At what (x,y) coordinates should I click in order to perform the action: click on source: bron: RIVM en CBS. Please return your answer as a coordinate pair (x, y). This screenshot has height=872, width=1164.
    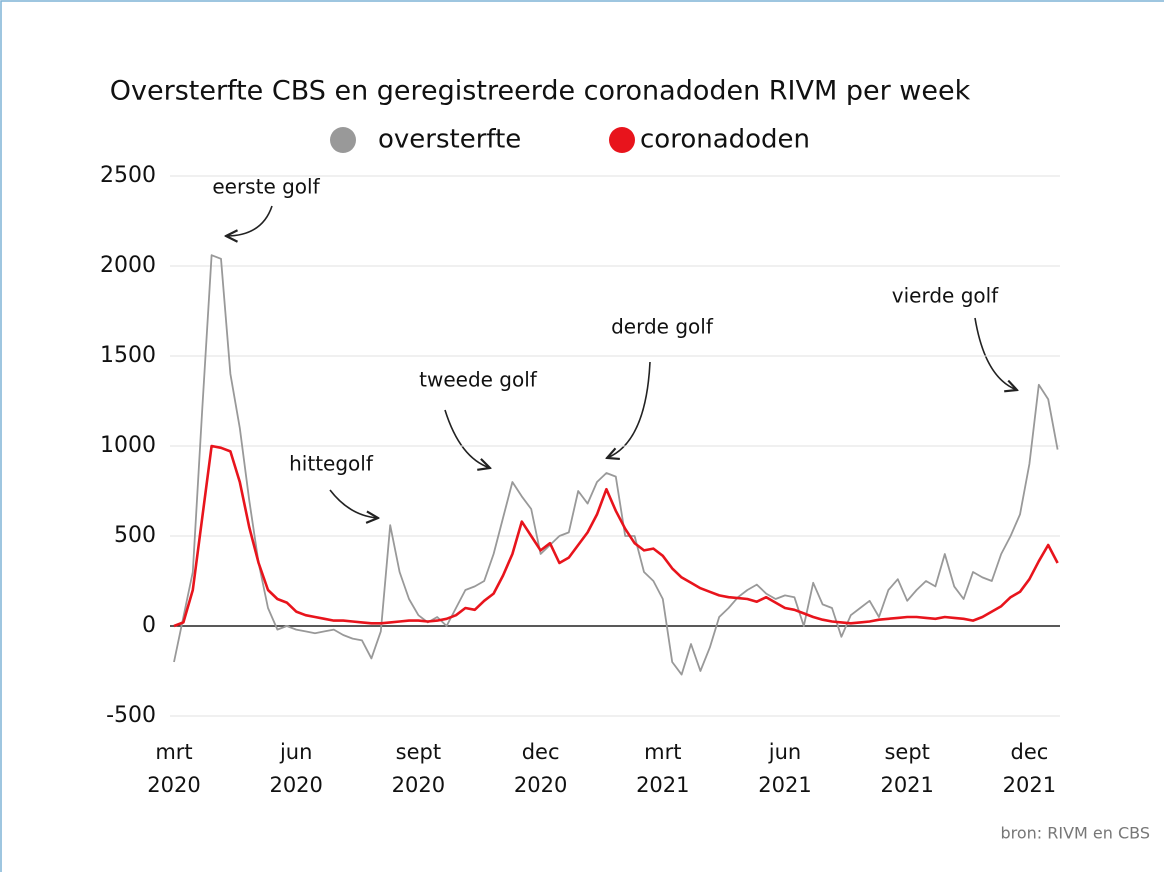
    Looking at the image, I should click on (1075, 833).